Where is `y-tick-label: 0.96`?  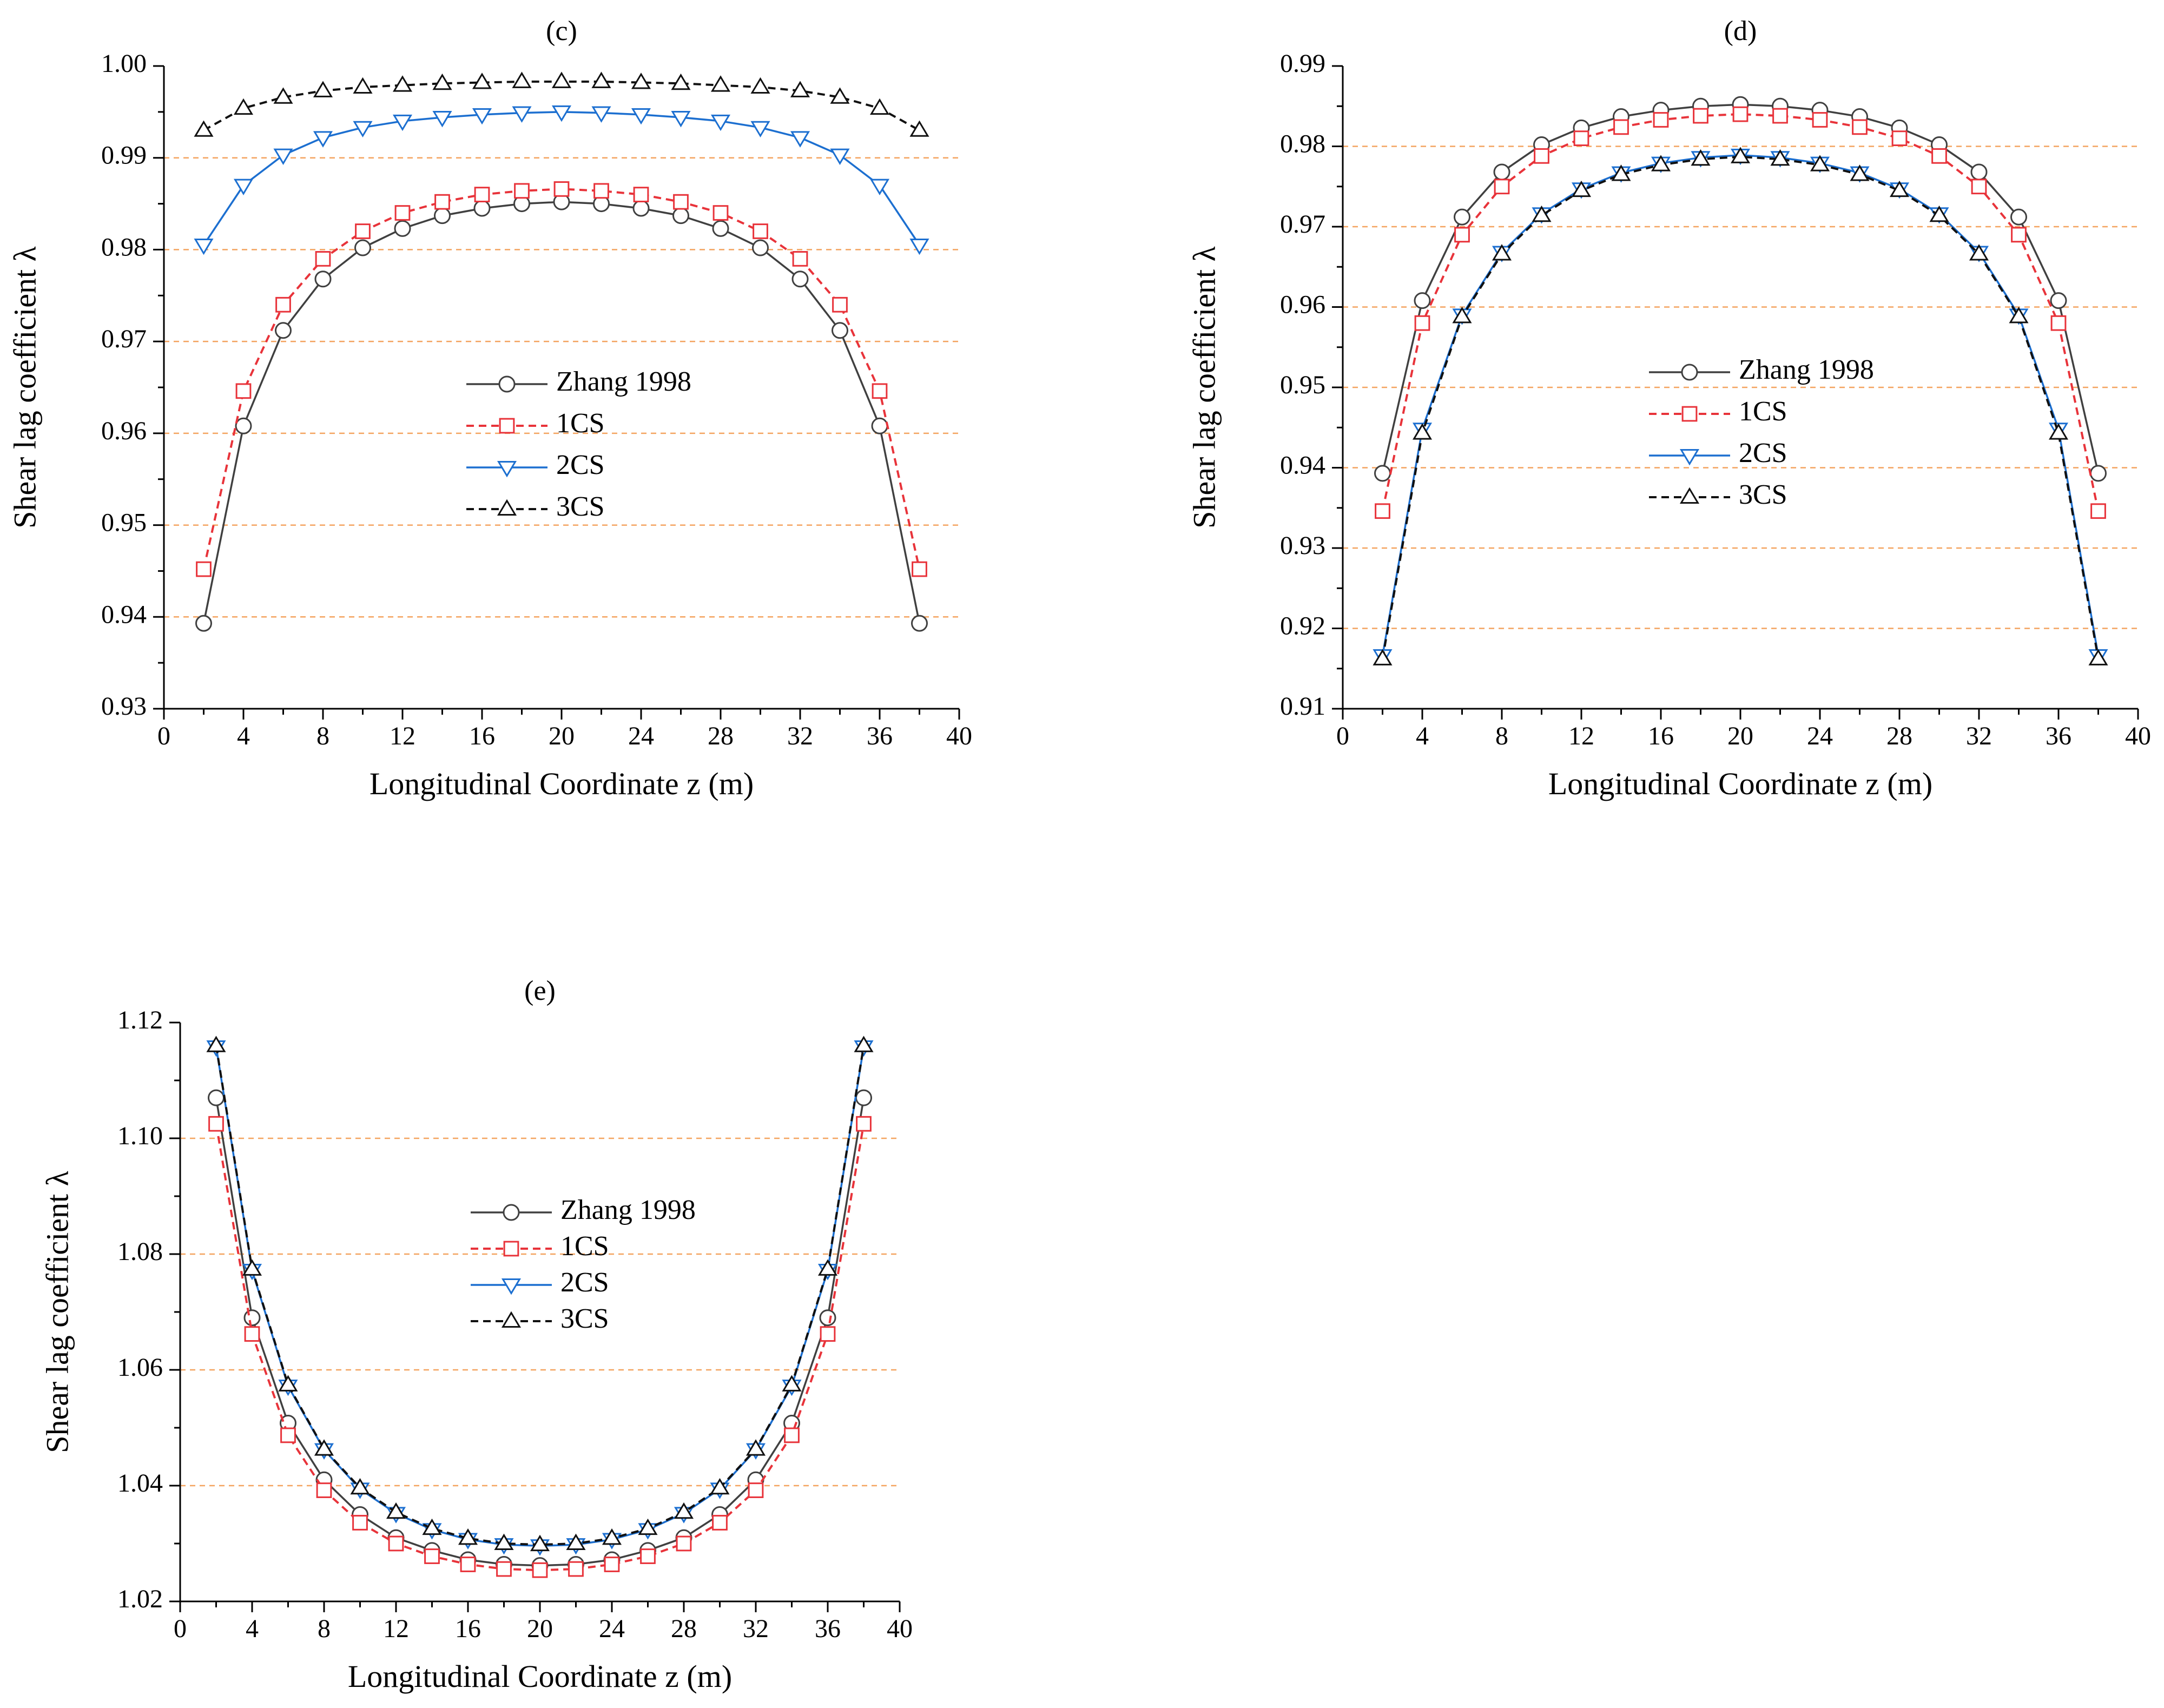 y-tick-label: 0.96 is located at coordinates (1303, 305).